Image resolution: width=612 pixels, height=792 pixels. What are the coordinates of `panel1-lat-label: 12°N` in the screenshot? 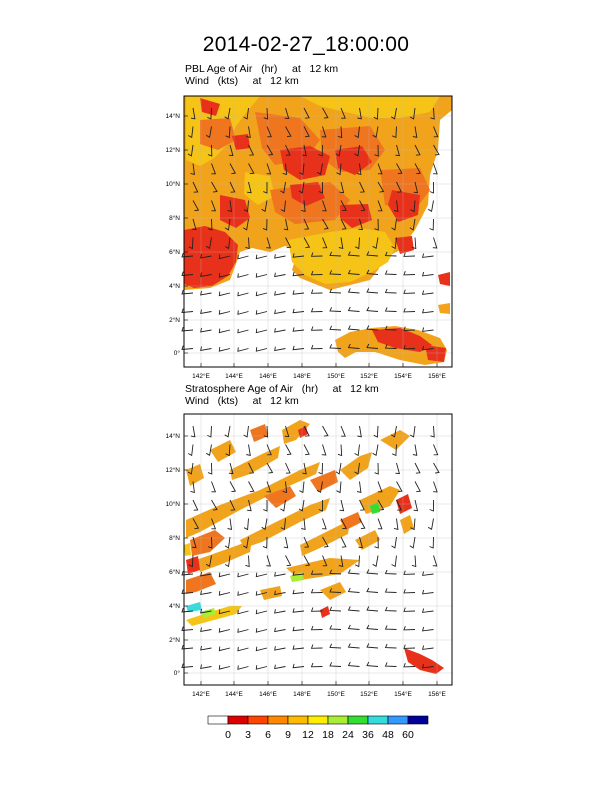 It's located at (172, 150).